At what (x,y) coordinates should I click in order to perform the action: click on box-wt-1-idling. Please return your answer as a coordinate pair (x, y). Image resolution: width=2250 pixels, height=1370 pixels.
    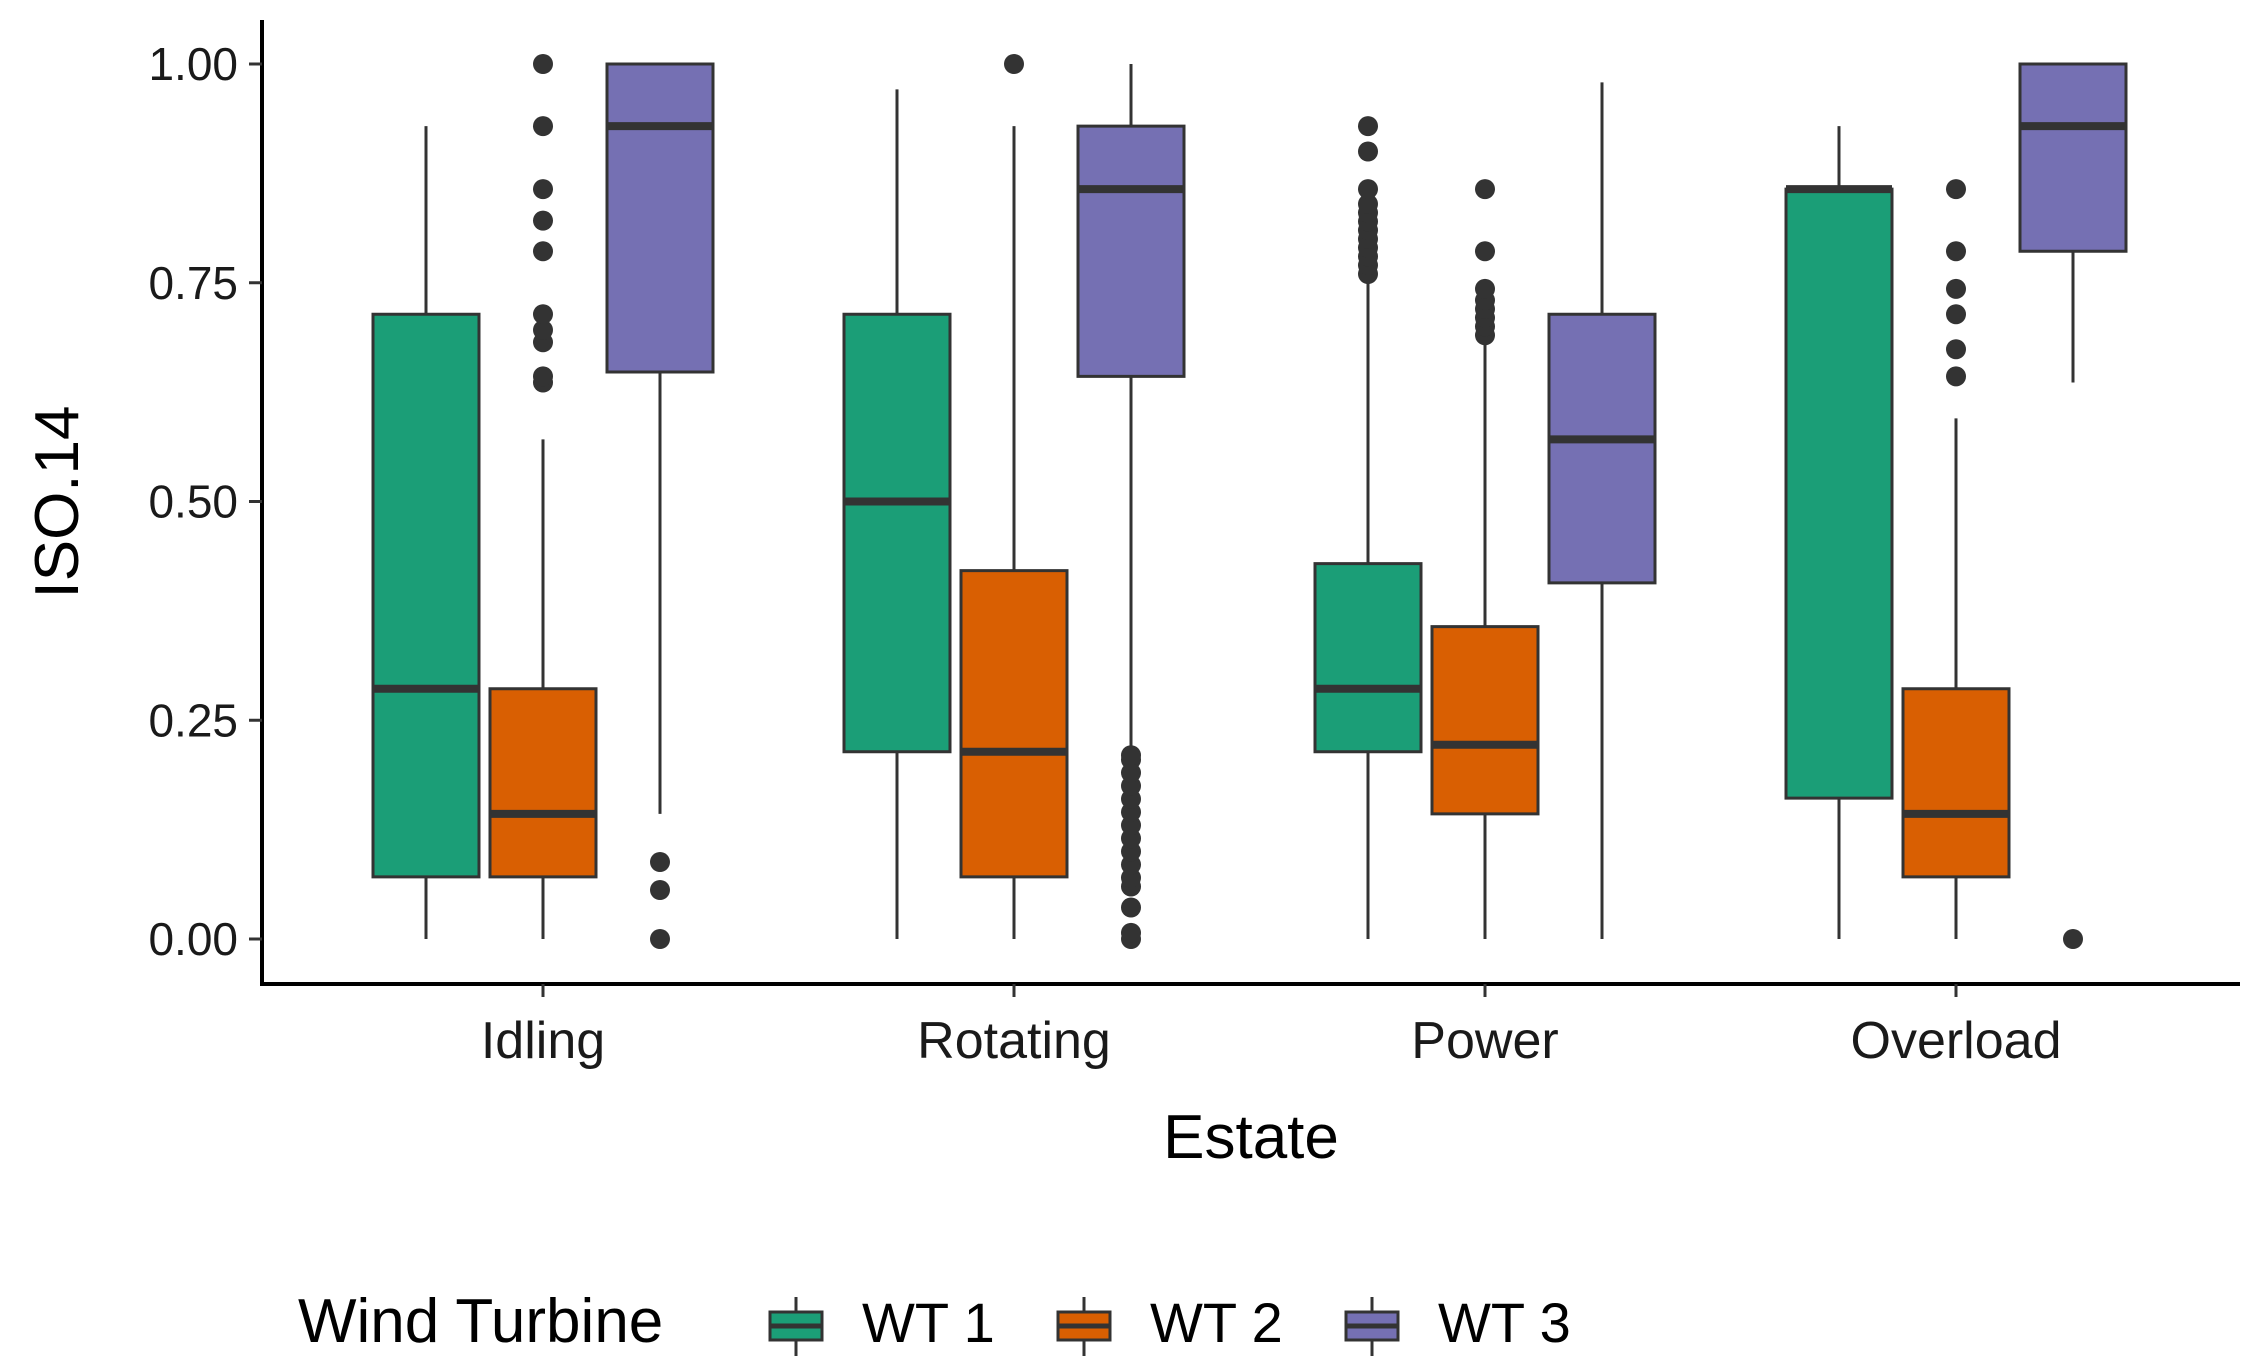
    Looking at the image, I should click on (426, 532).